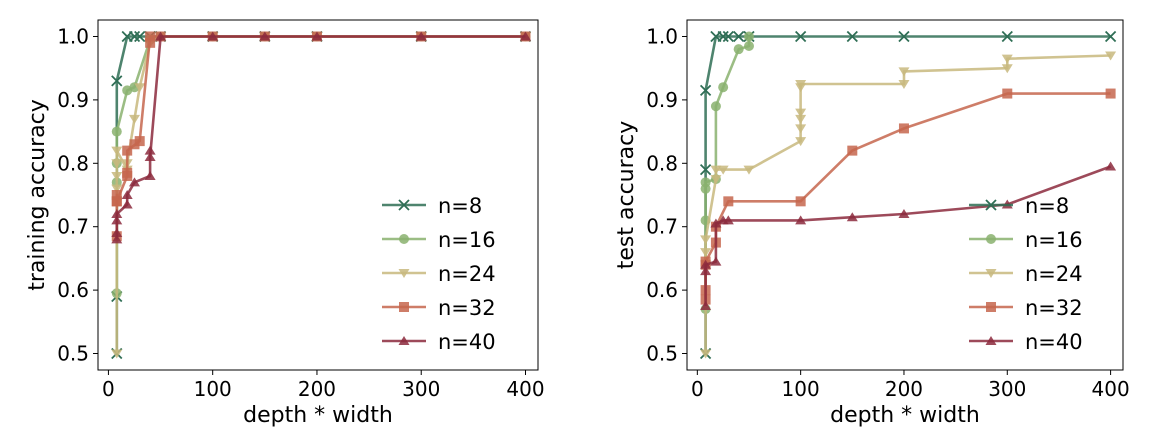 The image size is (1152, 440). What do you see at coordinates (662, 227) in the screenshot?
I see `y-tick-label: 0.7` at bounding box center [662, 227].